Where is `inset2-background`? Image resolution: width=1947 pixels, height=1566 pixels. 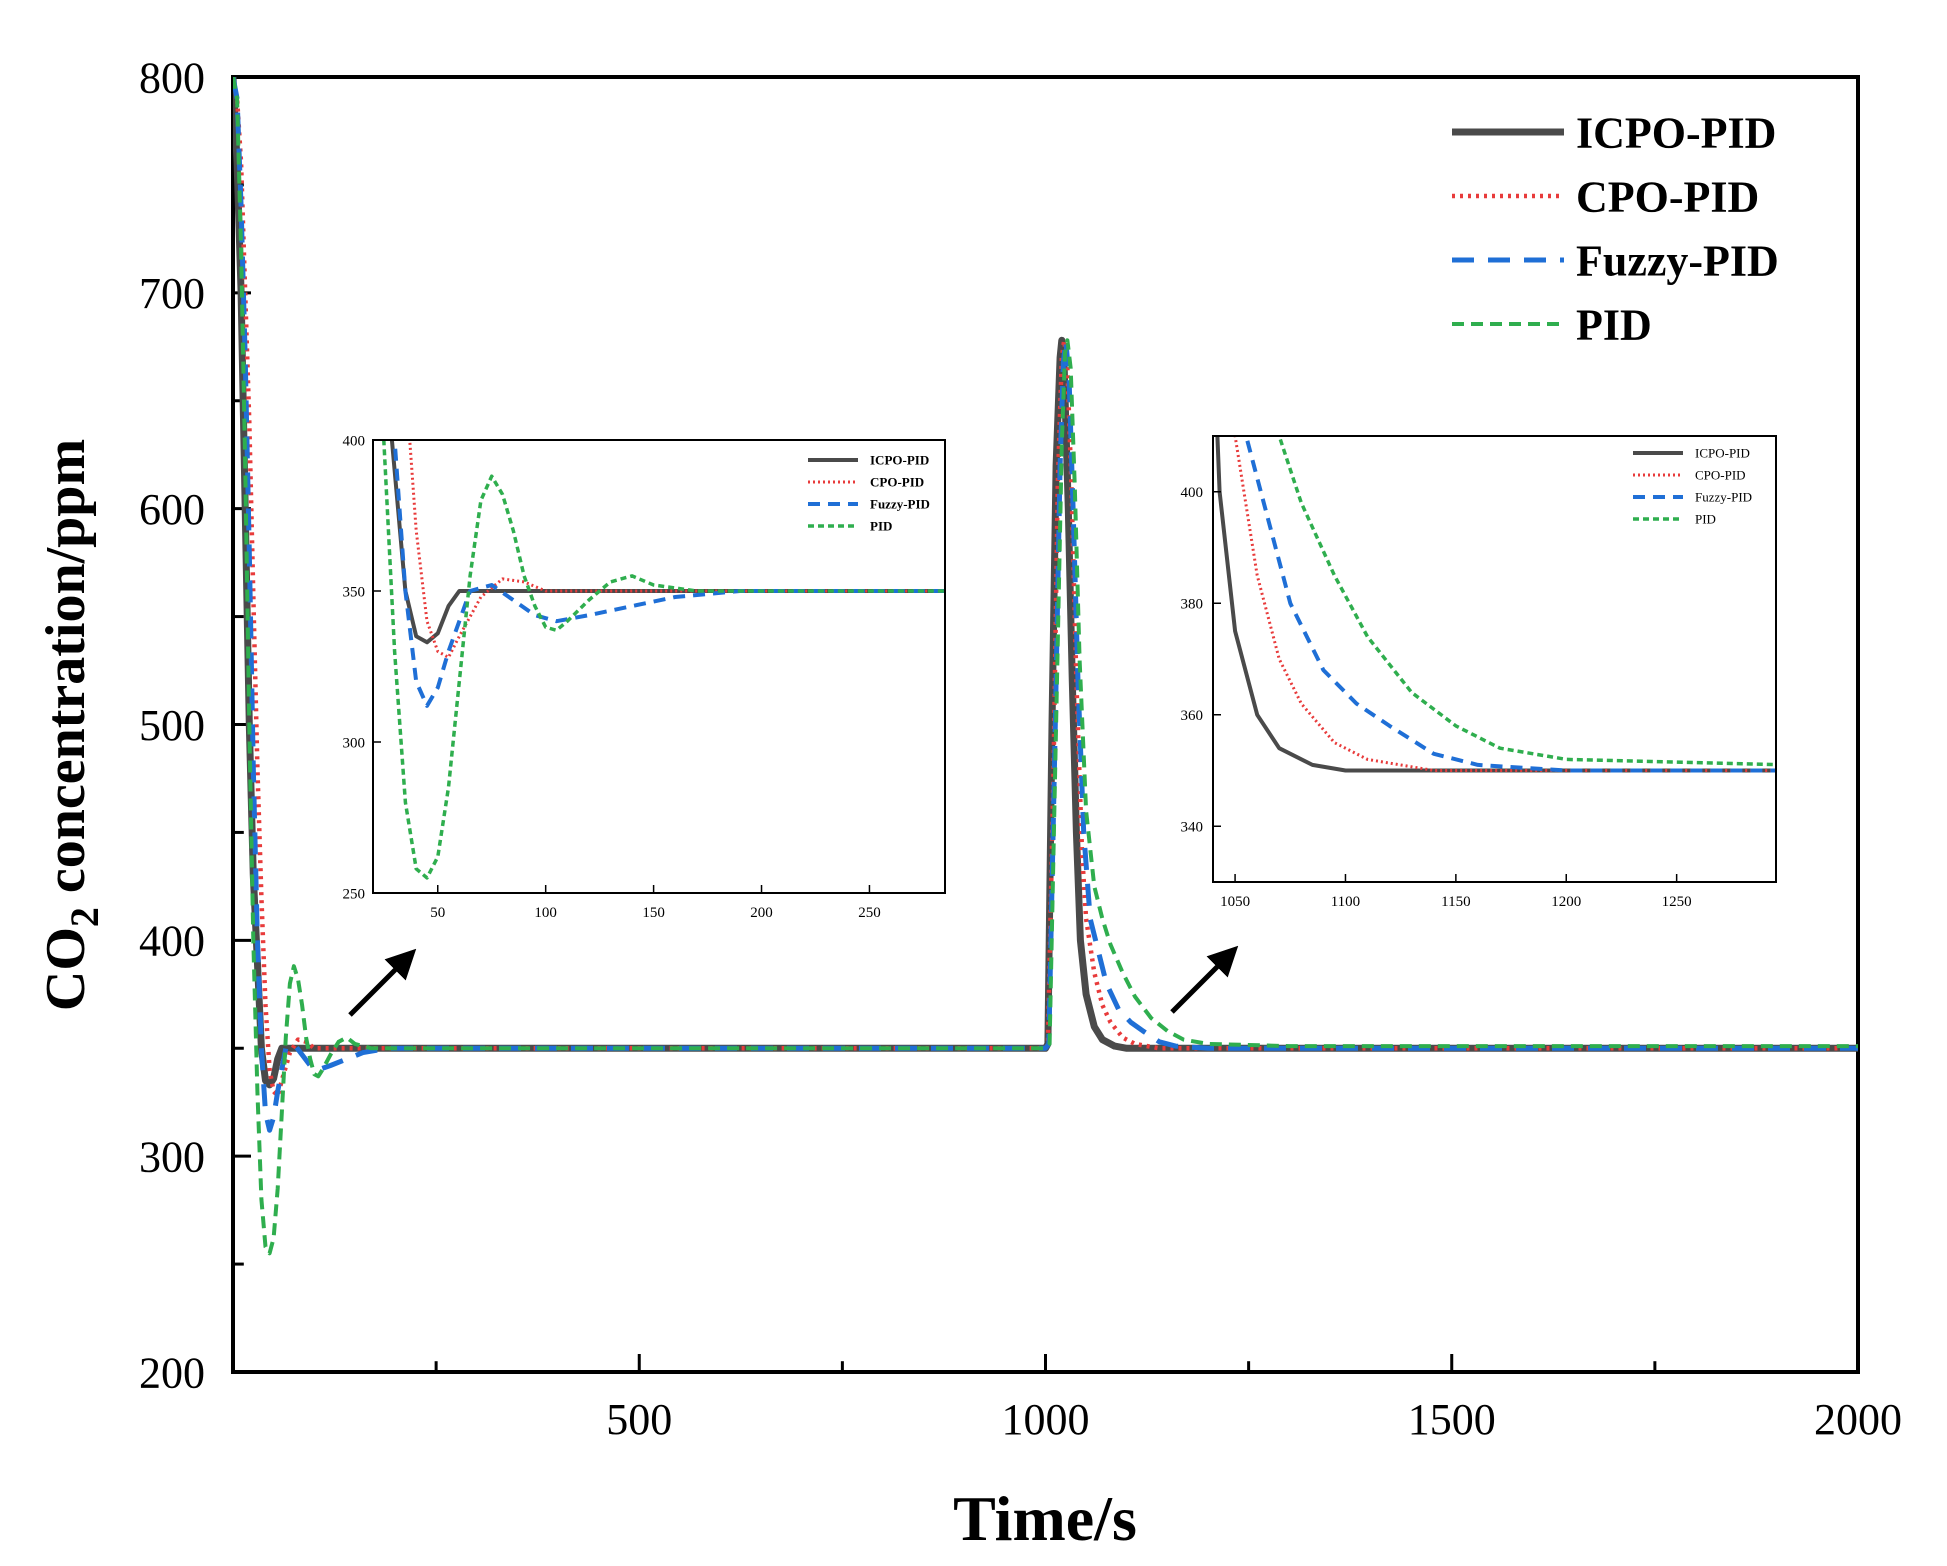 inset2-background is located at coordinates (1494, 659).